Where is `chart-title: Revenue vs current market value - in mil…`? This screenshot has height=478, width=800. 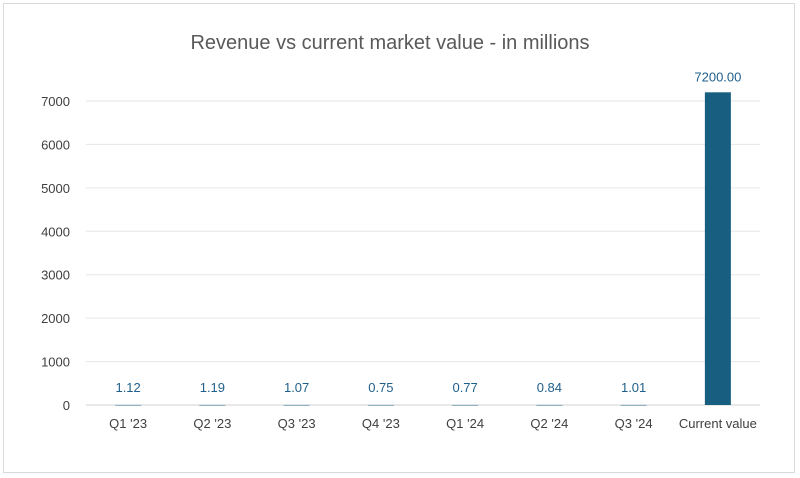
chart-title: Revenue vs current market value - in mil… is located at coordinates (389, 43).